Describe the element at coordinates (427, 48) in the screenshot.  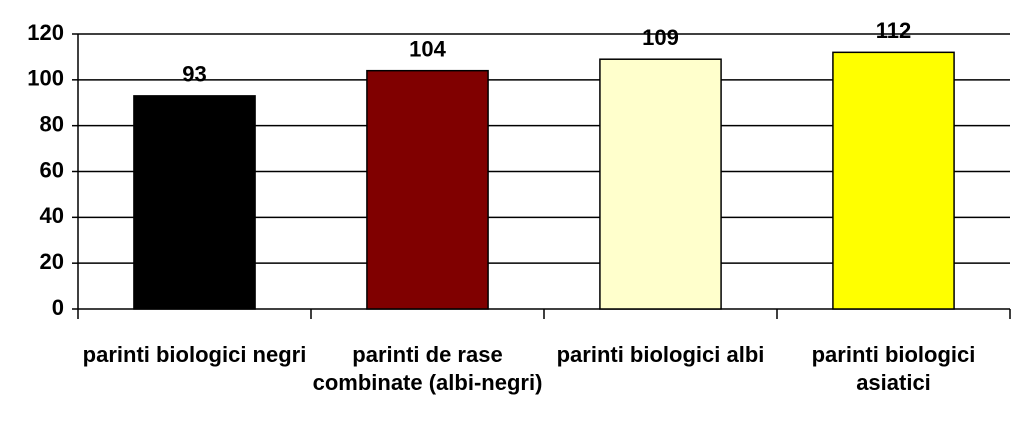
I see `value-label: 104` at that location.